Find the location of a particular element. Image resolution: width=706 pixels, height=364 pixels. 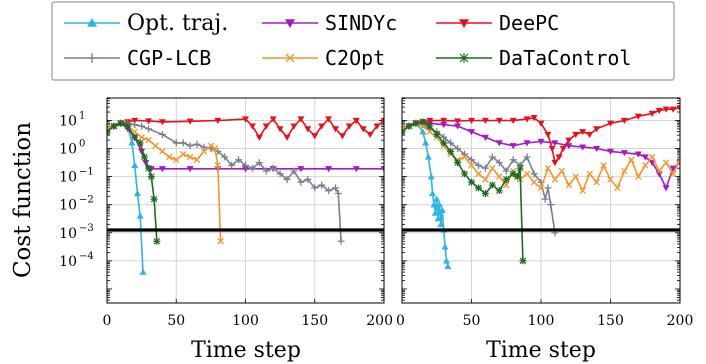

series-line-datacontrol is located at coordinates (463, 191).